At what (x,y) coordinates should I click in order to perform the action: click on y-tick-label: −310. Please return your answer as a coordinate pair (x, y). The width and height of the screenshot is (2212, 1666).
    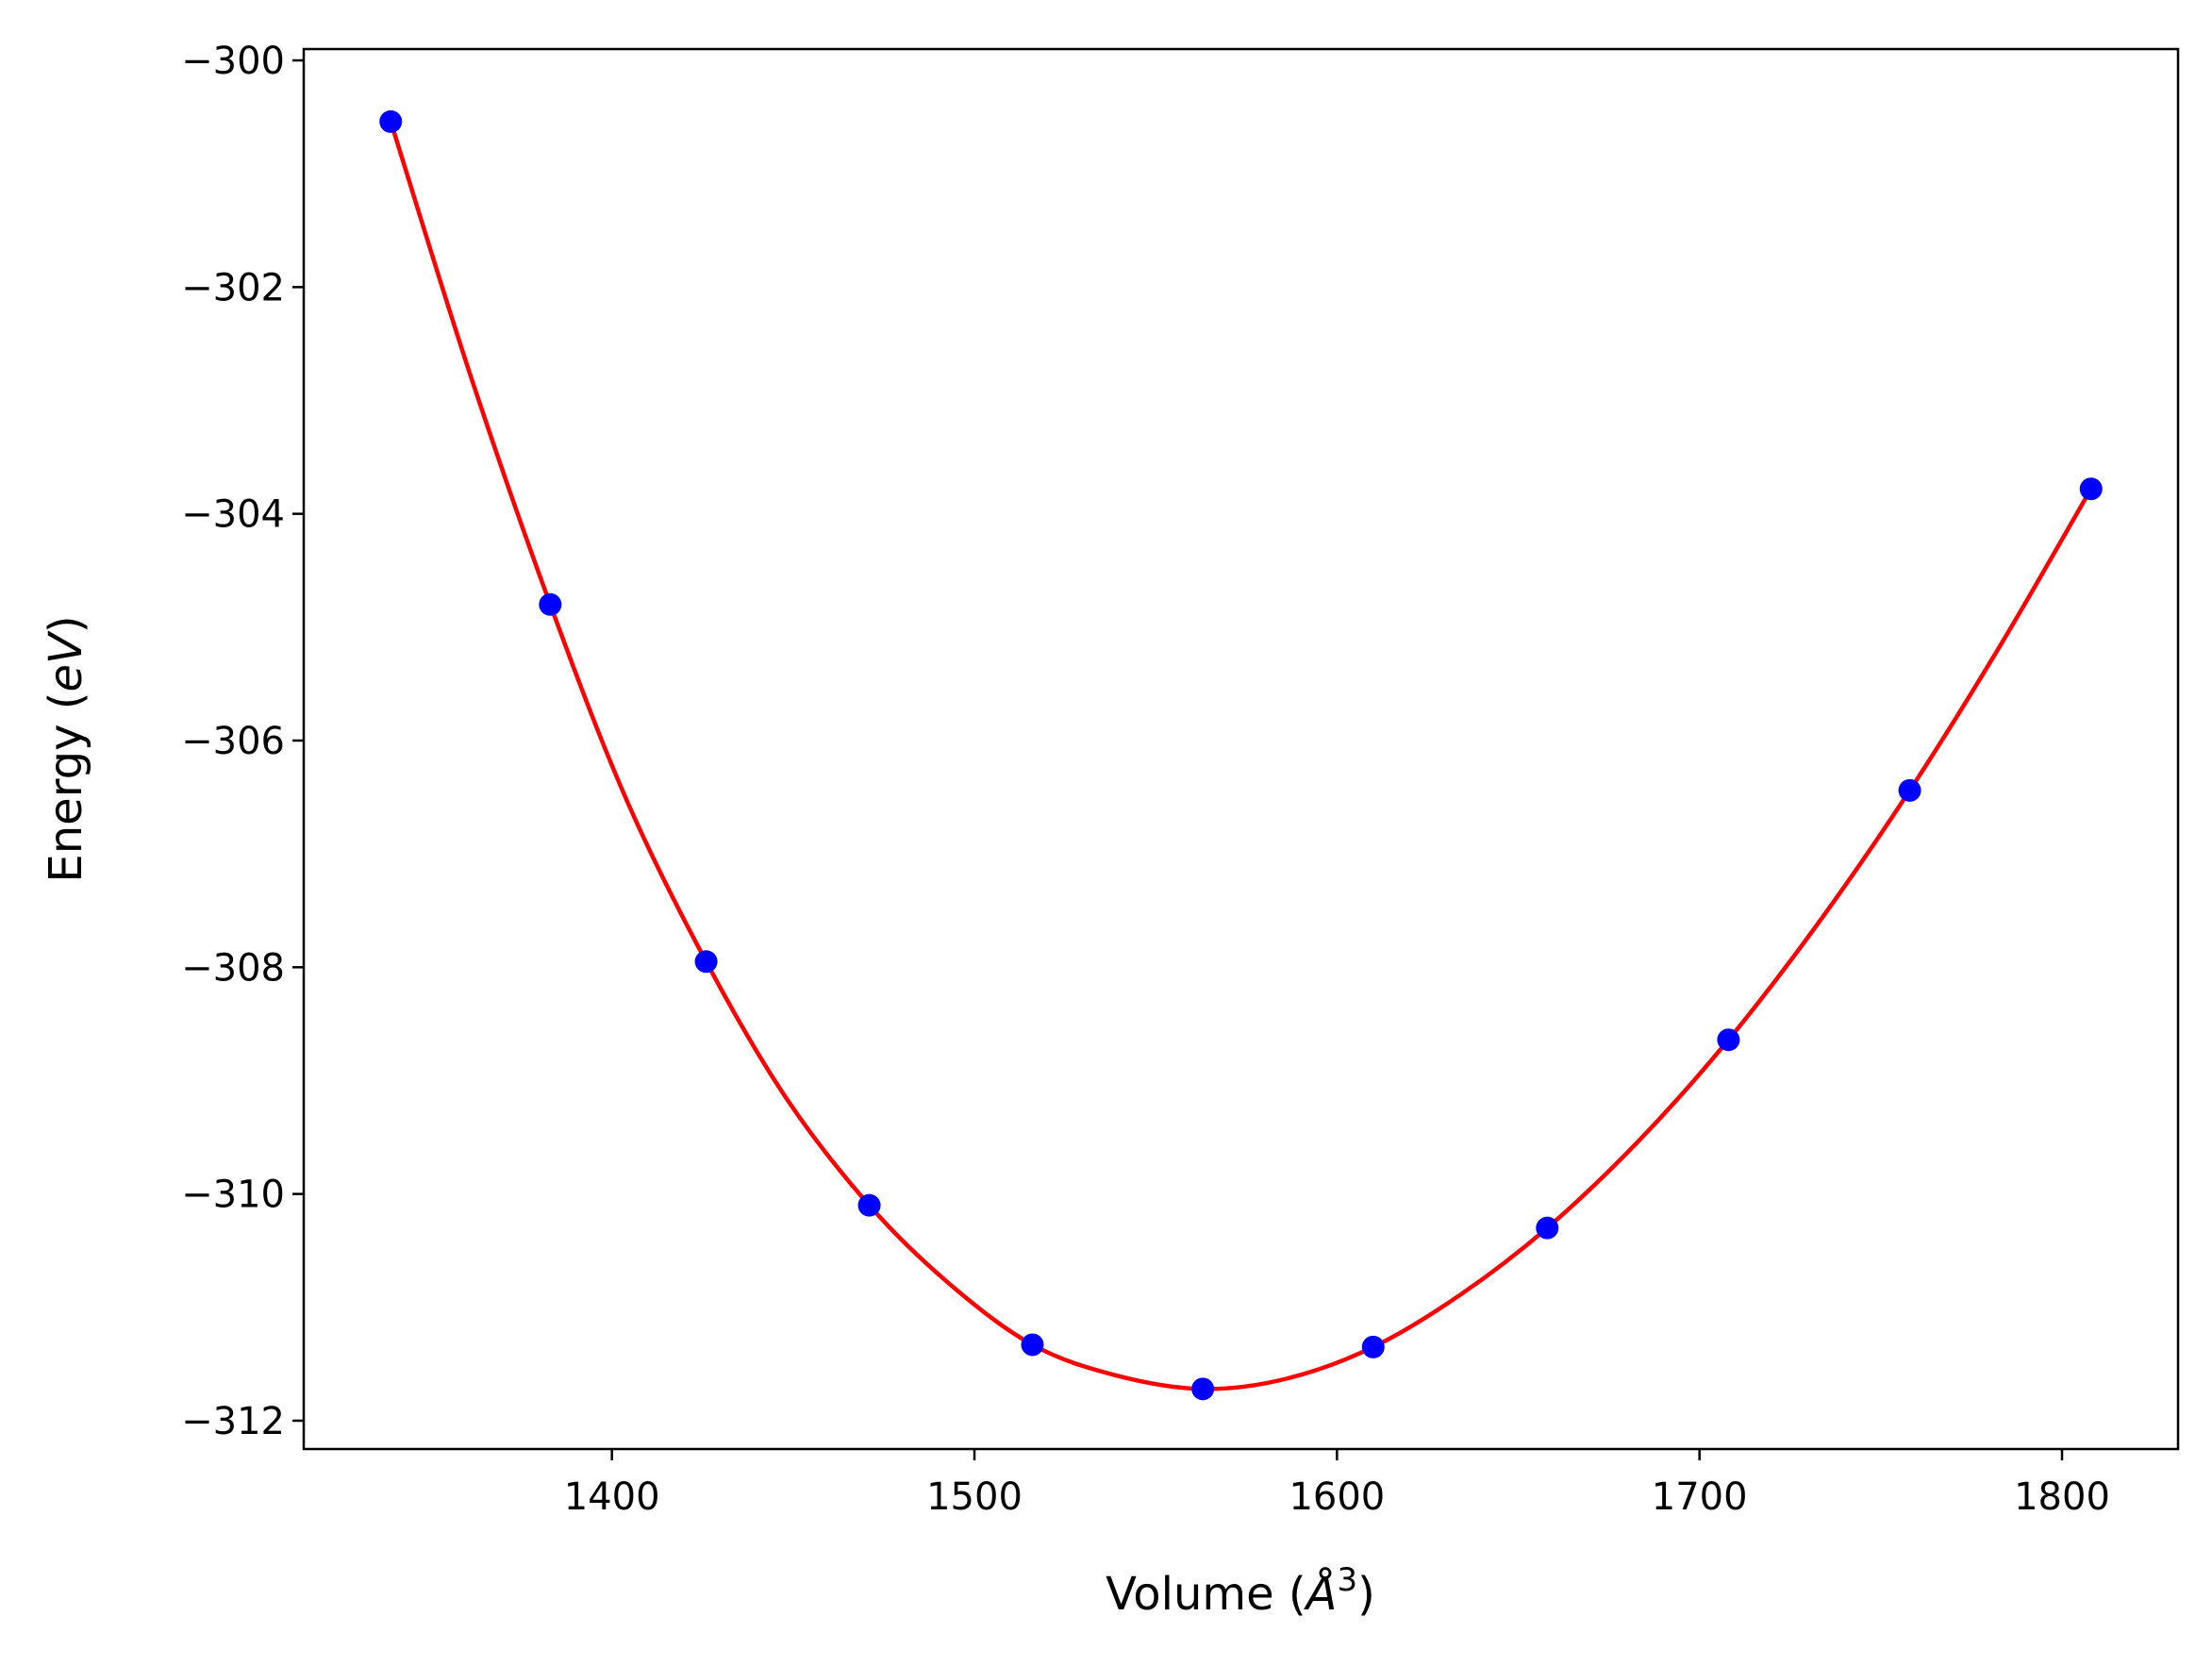
    Looking at the image, I should click on (233, 1195).